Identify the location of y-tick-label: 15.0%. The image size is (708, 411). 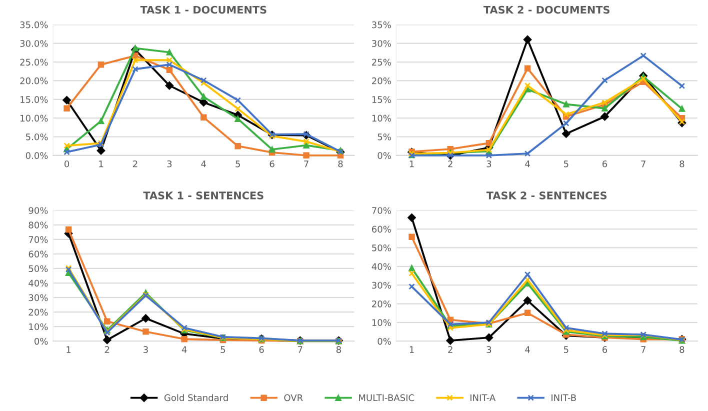
(34, 99).